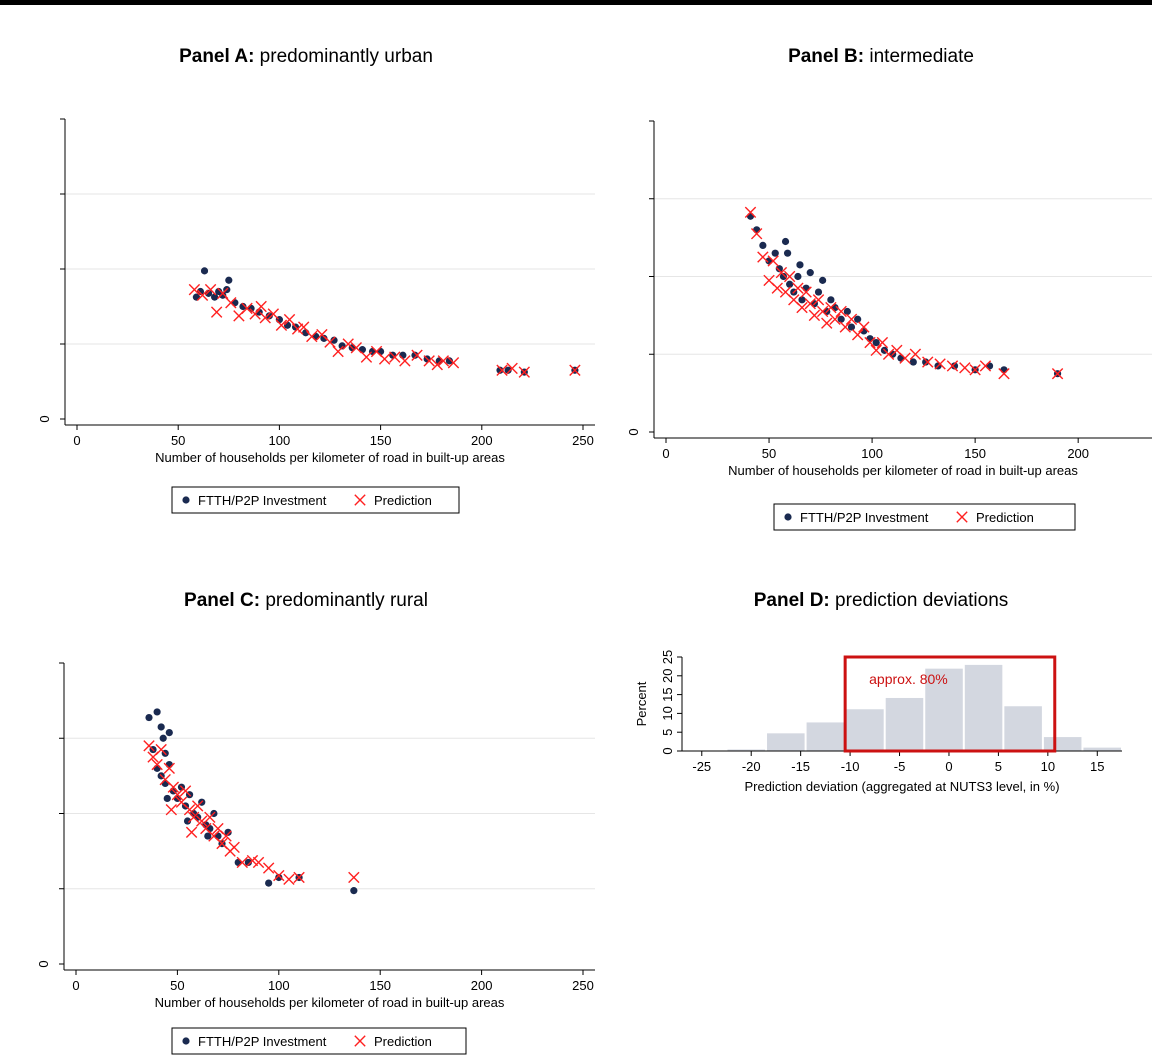 Image resolution: width=1152 pixels, height=1056 pixels. I want to click on x-tick-label: 250, so click(583, 440).